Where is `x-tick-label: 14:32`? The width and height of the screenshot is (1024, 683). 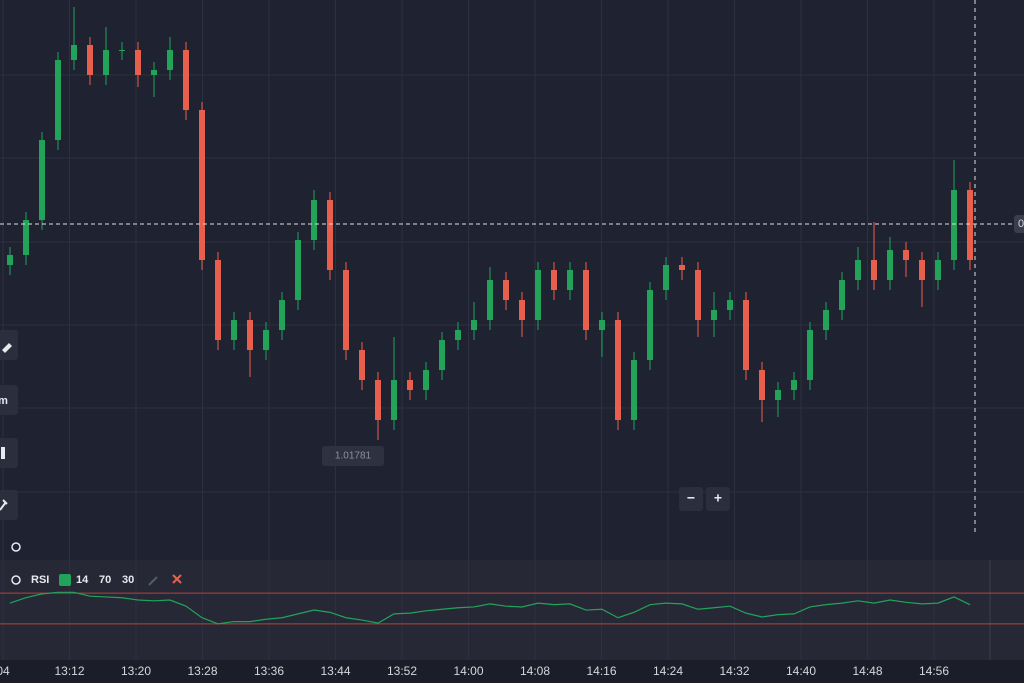 x-tick-label: 14:32 is located at coordinates (734, 671).